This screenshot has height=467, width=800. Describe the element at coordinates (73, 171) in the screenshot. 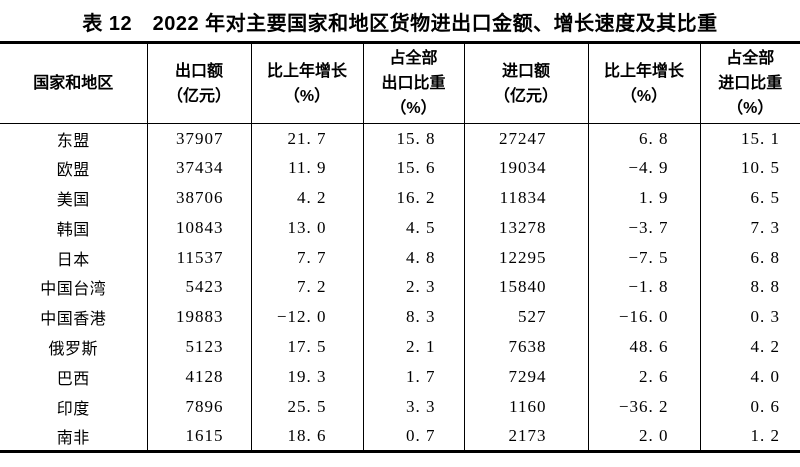

I see `region-cell: 欧盟` at that location.